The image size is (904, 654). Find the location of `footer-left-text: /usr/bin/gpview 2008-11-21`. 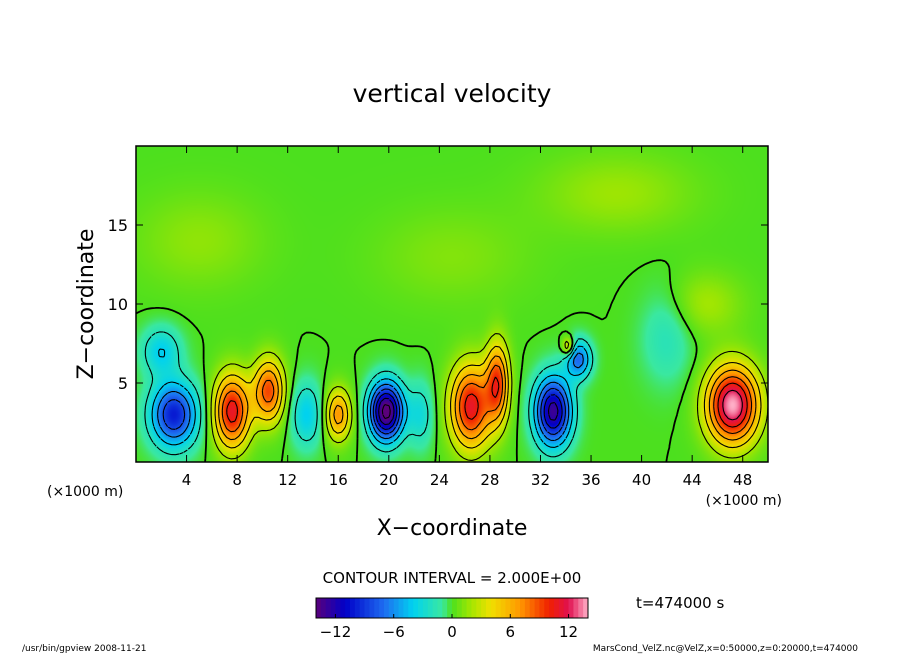

footer-left-text: /usr/bin/gpview 2008-11-21 is located at coordinates (84, 649).